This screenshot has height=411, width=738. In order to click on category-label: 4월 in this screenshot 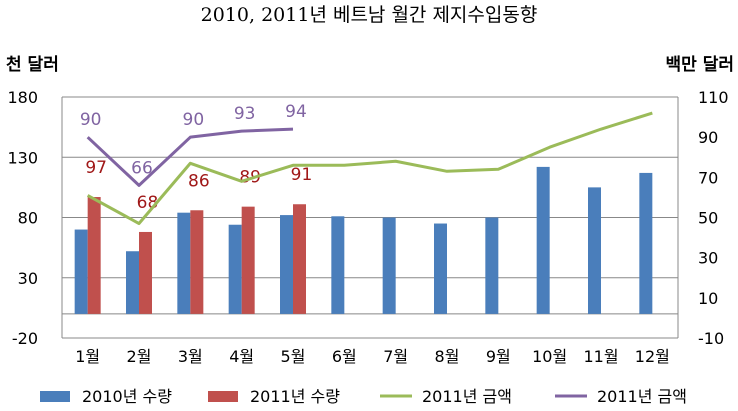, I will do `click(241, 356)`.